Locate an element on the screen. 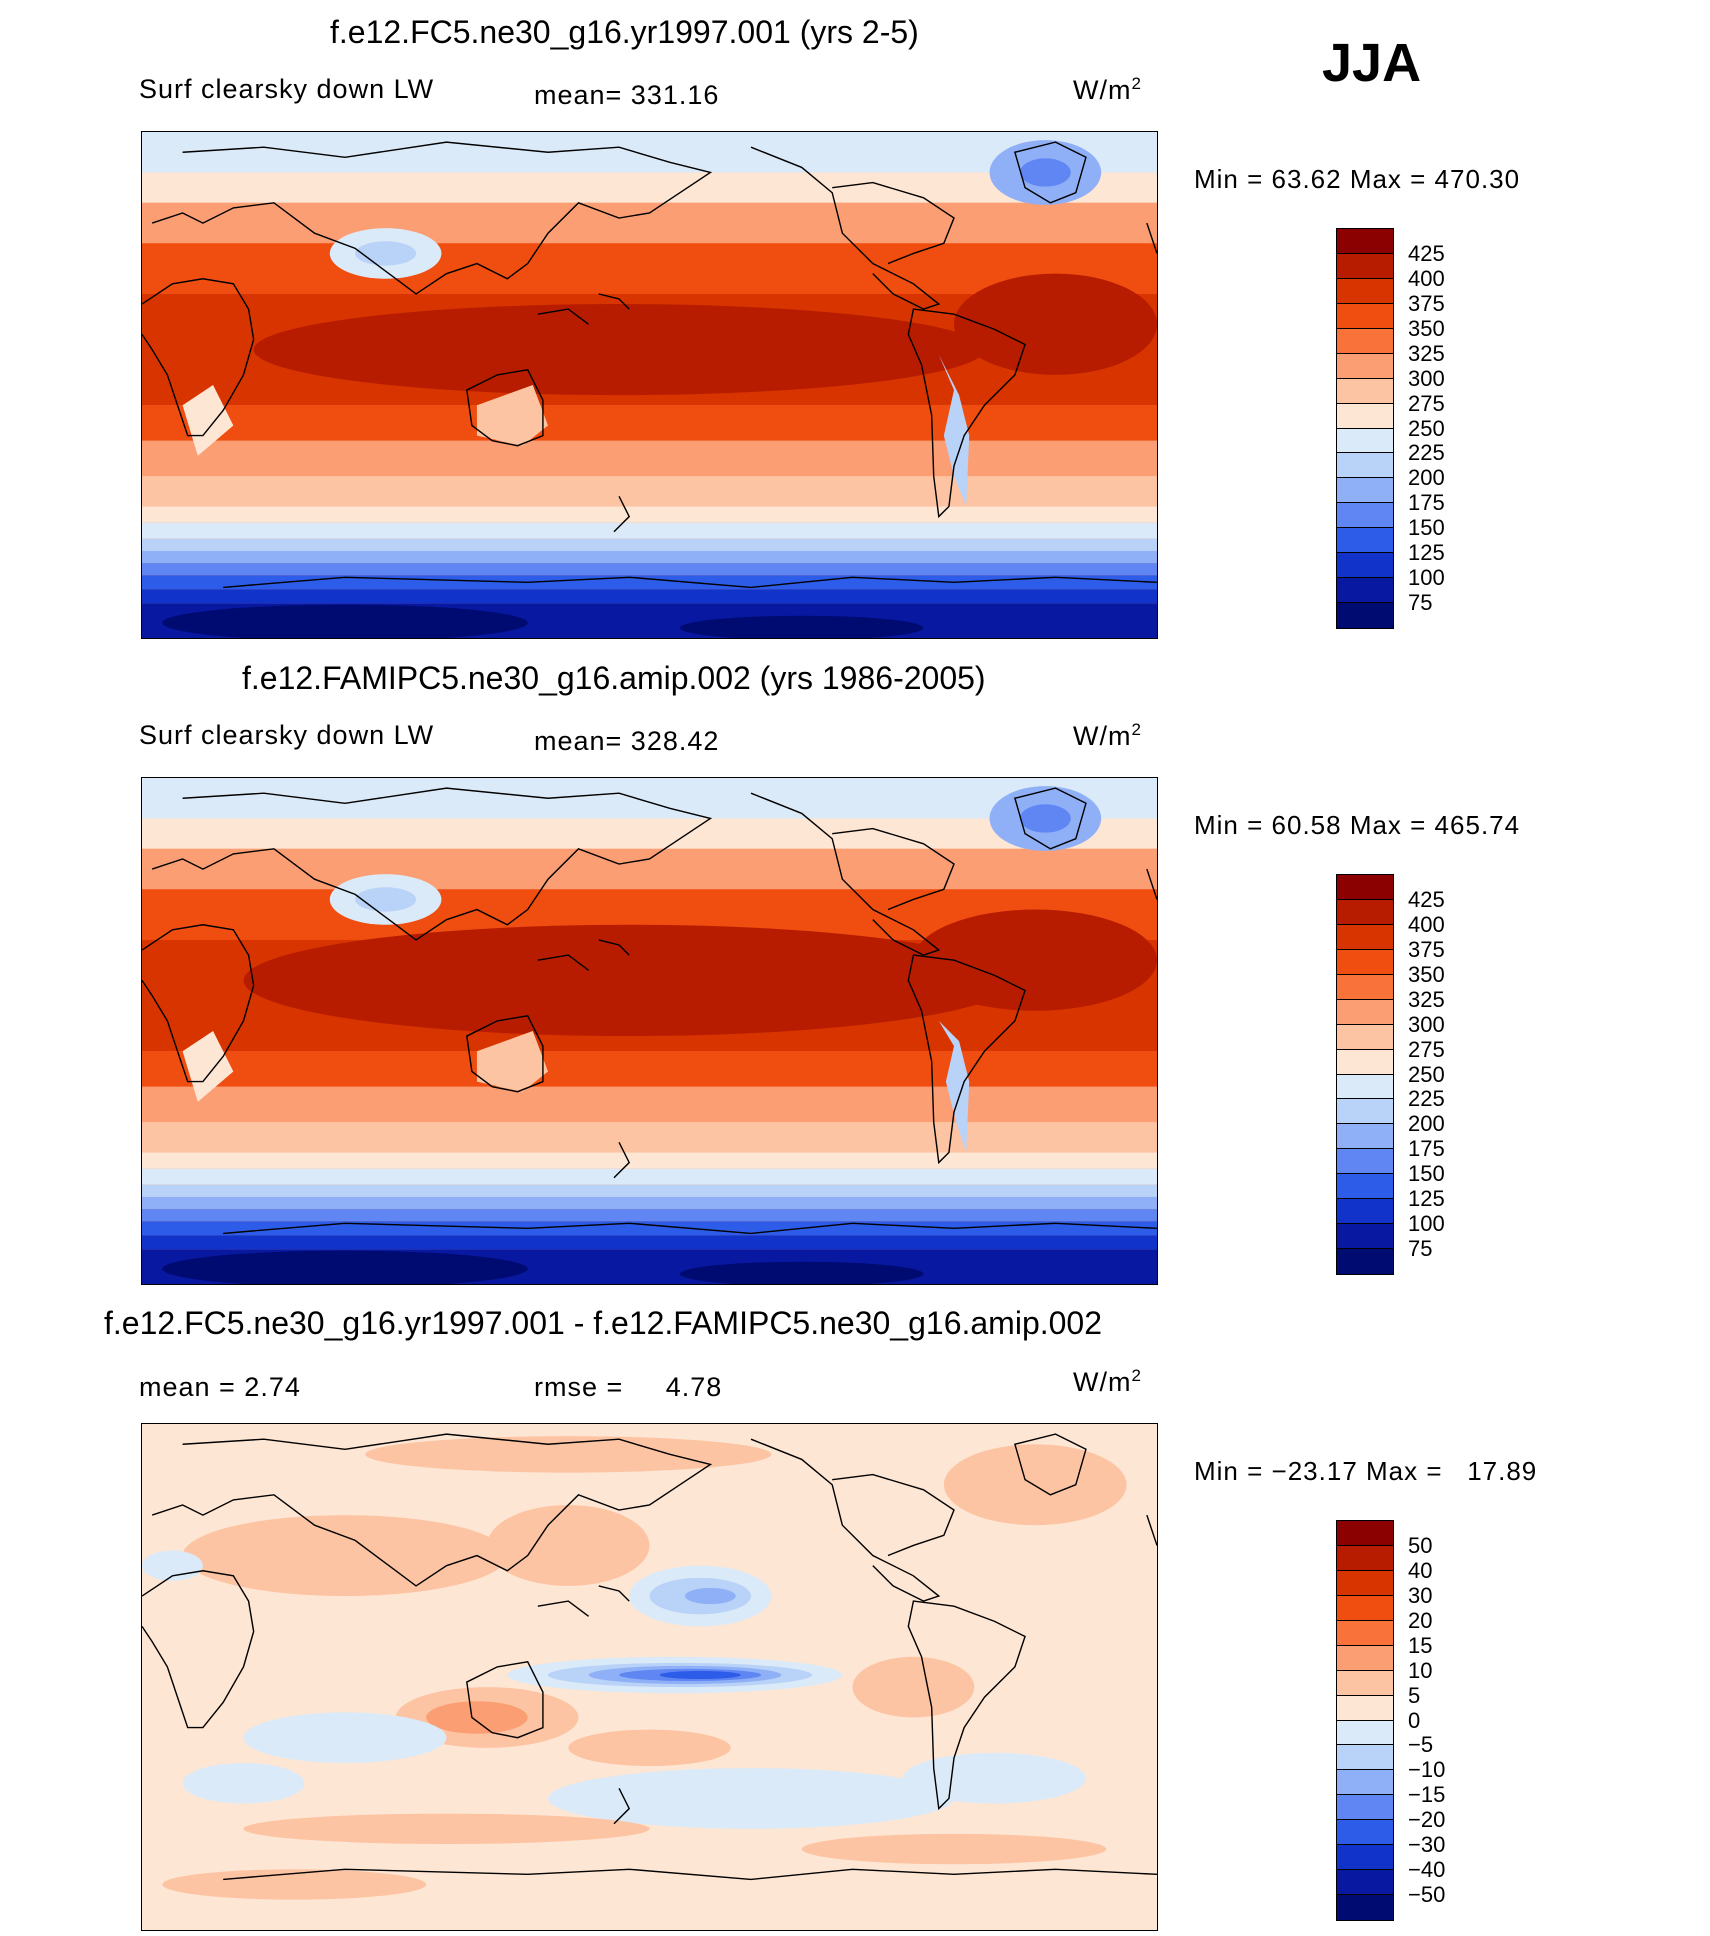 This screenshot has width=1710, height=1936. colorbar-tick-label: 50 is located at coordinates (1420, 1545).